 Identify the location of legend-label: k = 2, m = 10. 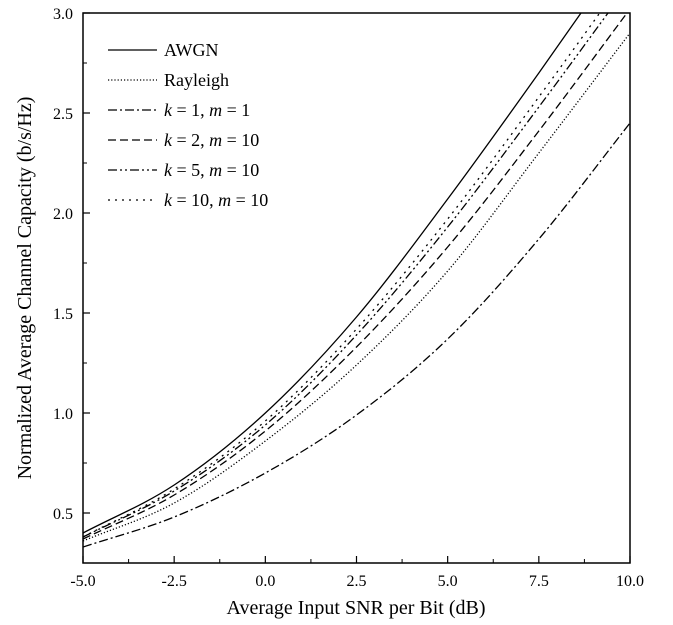
(211, 140).